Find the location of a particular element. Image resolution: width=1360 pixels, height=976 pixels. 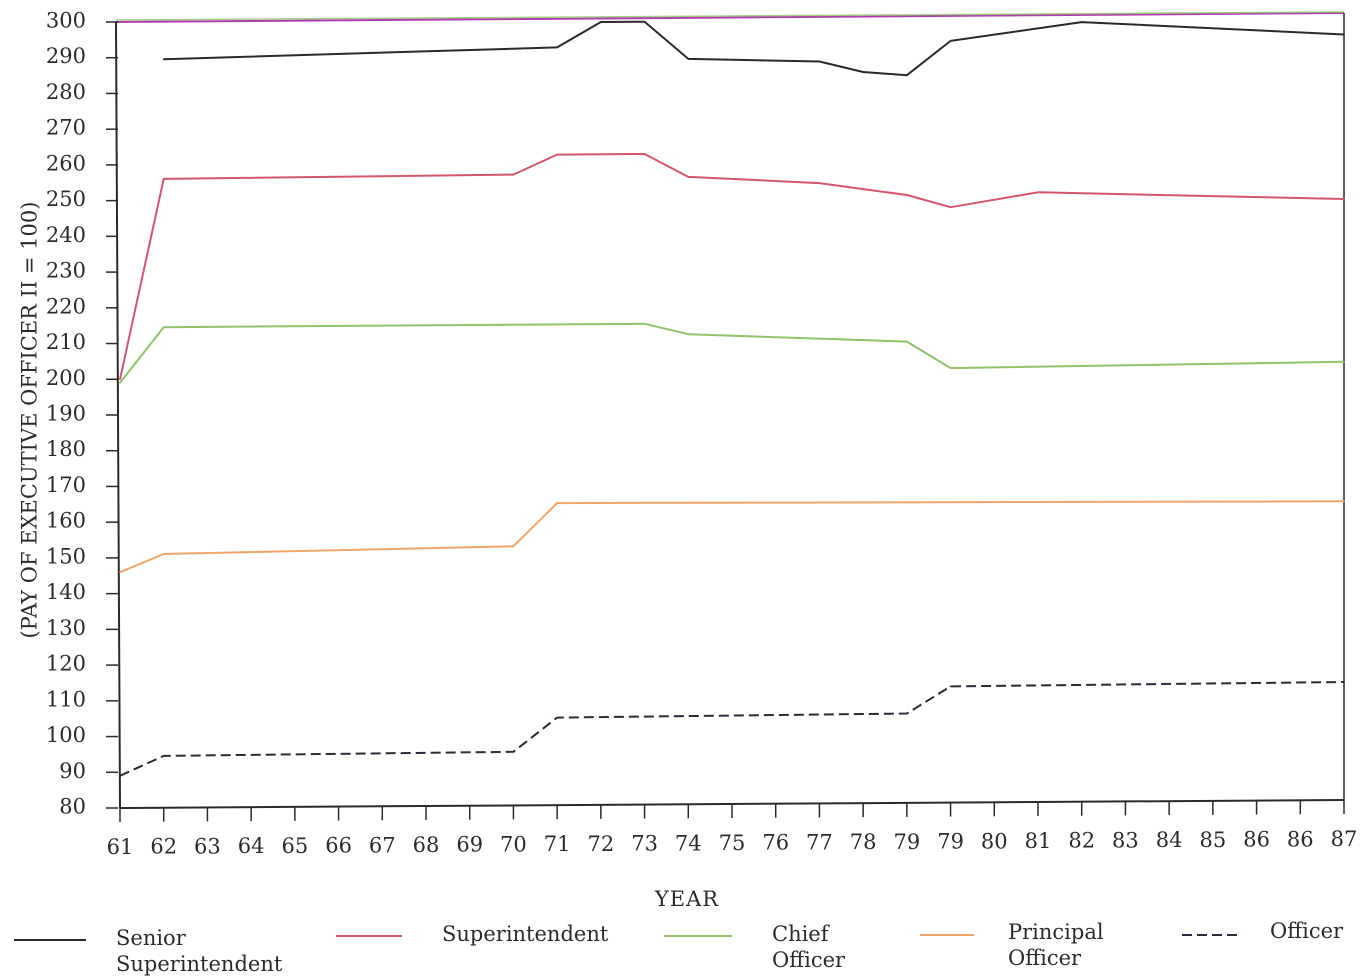

y-tick-label: 190 is located at coordinates (66, 414).